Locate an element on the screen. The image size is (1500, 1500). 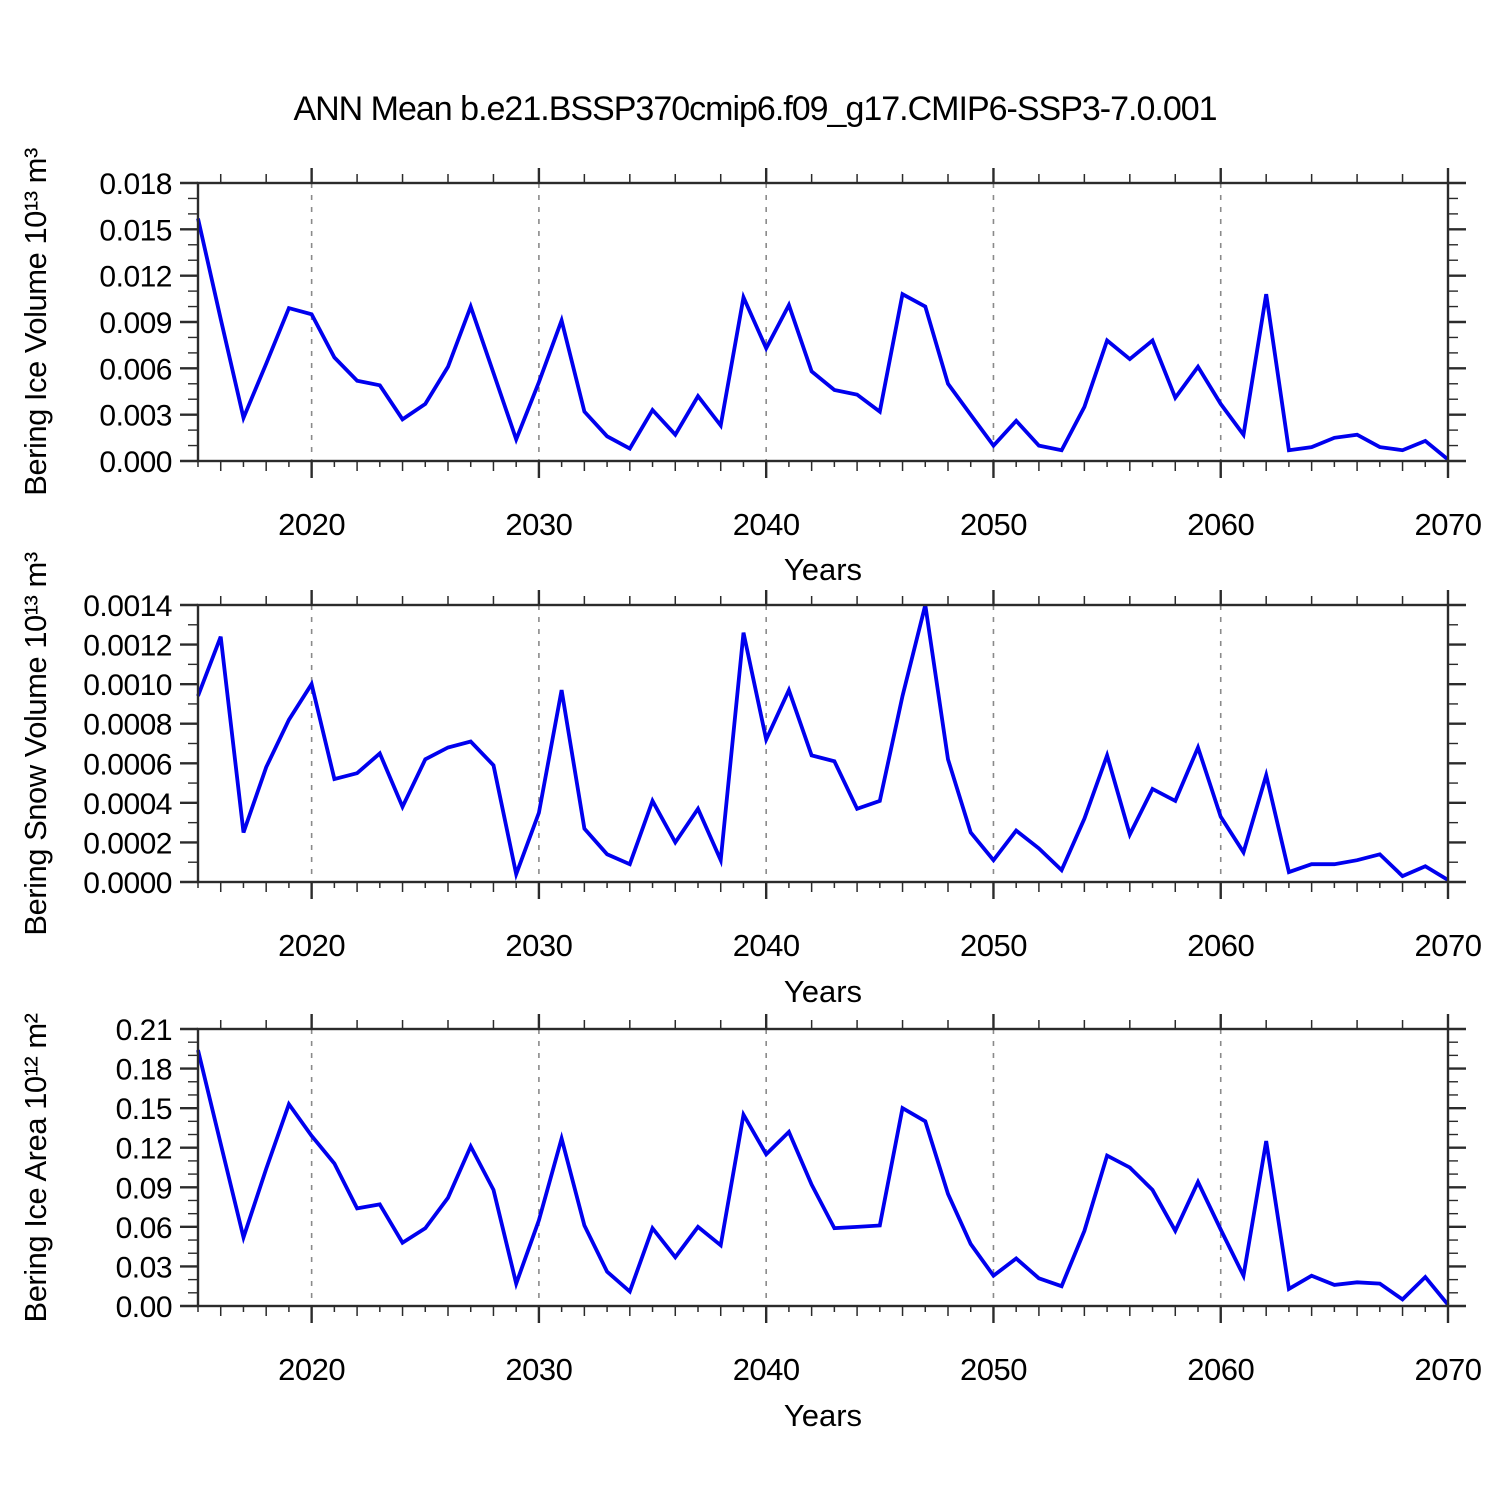
y-tick-label: 0.003 is located at coordinates (135, 416).